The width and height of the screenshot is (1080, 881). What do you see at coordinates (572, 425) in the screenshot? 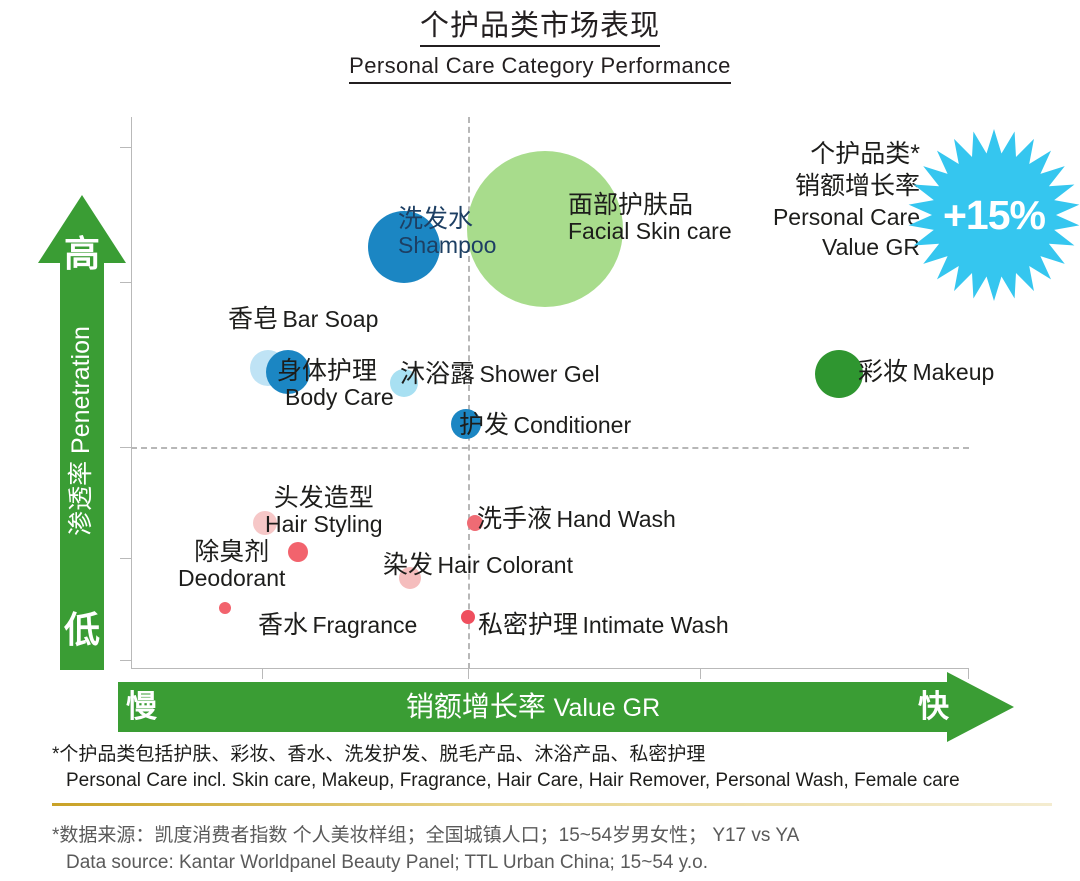
I see `bubble-label-en: Conditioner` at bounding box center [572, 425].